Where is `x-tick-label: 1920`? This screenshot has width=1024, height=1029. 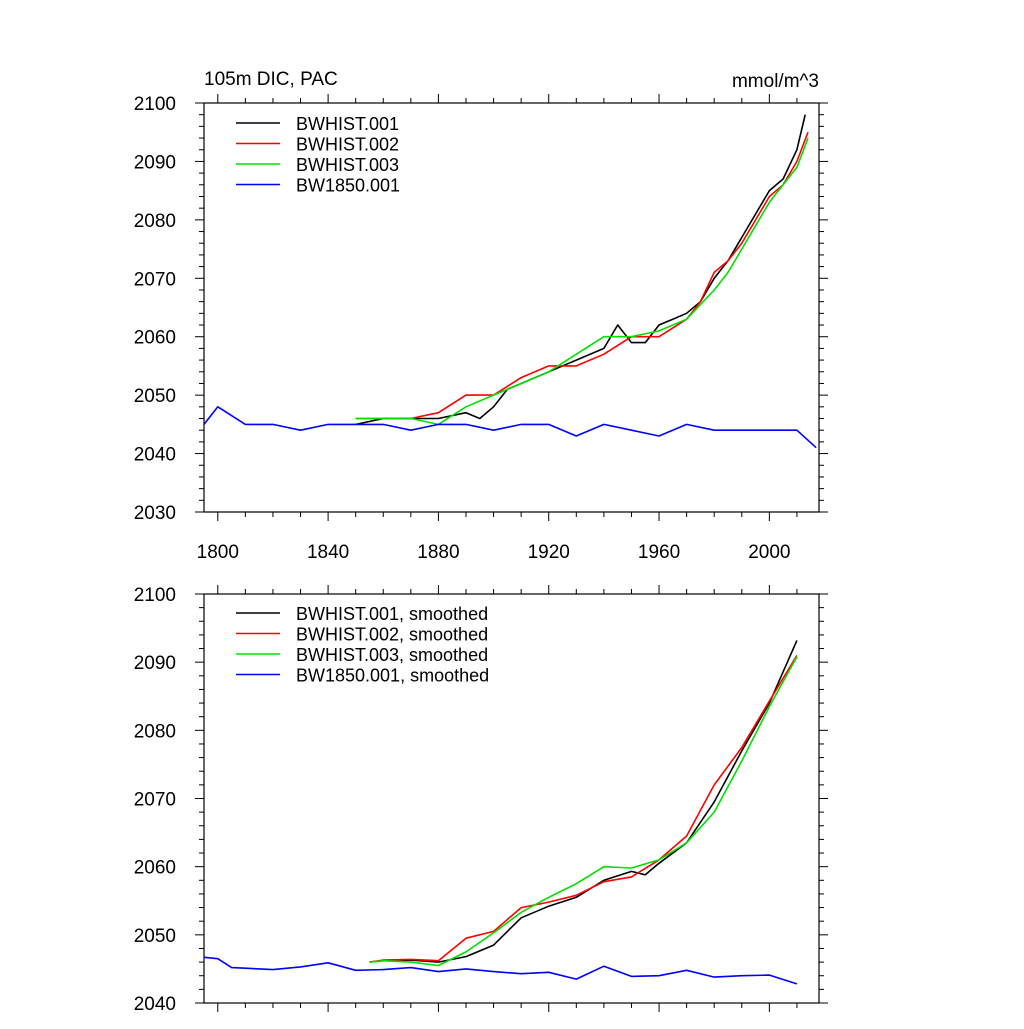
x-tick-label: 1920 is located at coordinates (549, 552).